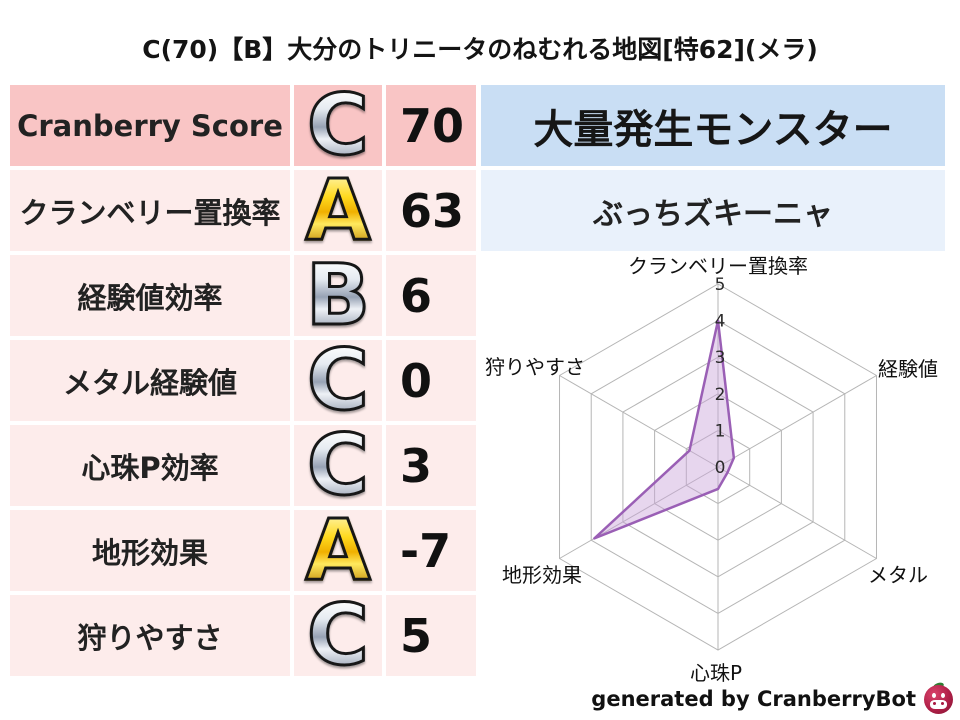 The height and width of the screenshot is (720, 960). I want to click on radar-tick-label: 0, so click(720, 468).